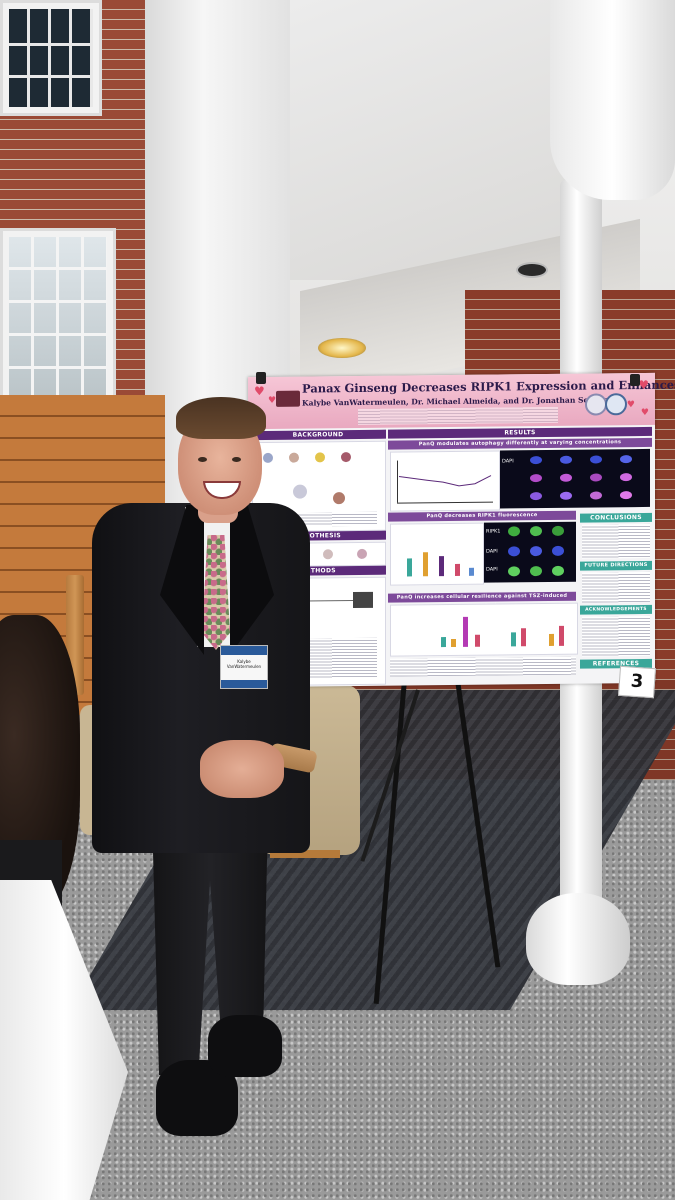  Describe the element at coordinates (221, 418) in the screenshot. I see `hair` at that location.